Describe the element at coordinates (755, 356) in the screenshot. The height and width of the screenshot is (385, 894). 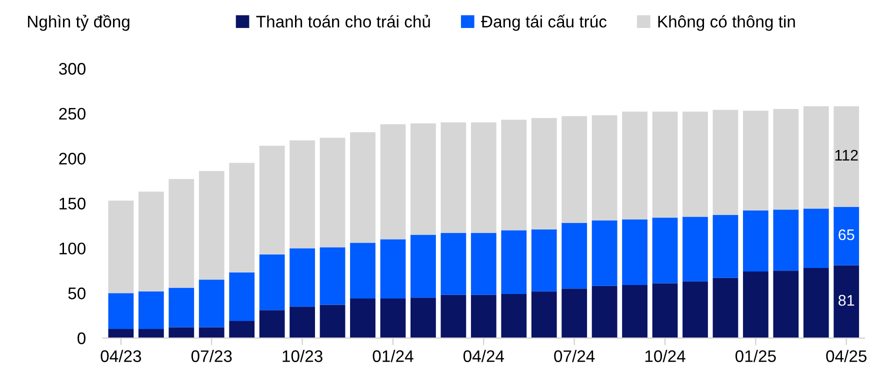
I see `x-tick-label: 01/25` at that location.